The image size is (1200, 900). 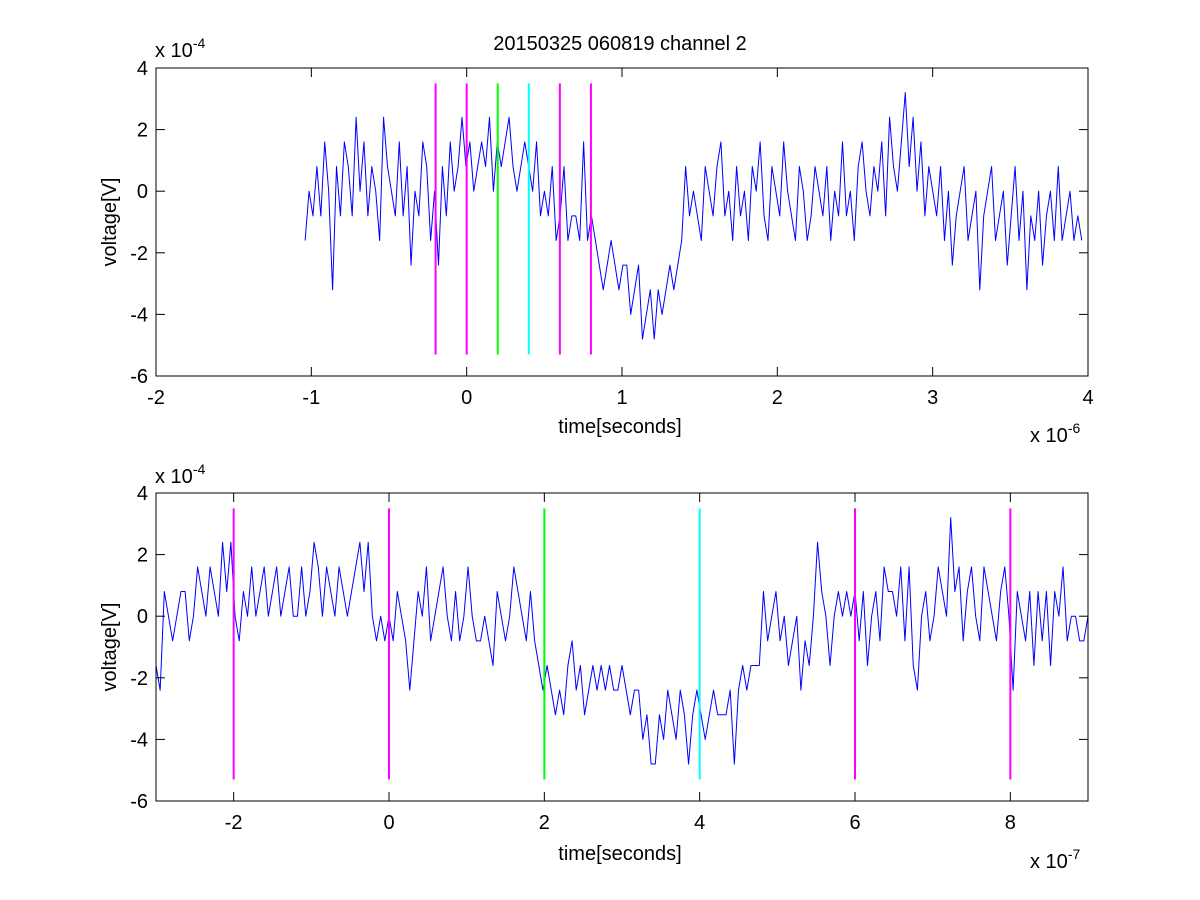 What do you see at coordinates (142, 556) in the screenshot?
I see `bottom-y-tick-label: 2` at bounding box center [142, 556].